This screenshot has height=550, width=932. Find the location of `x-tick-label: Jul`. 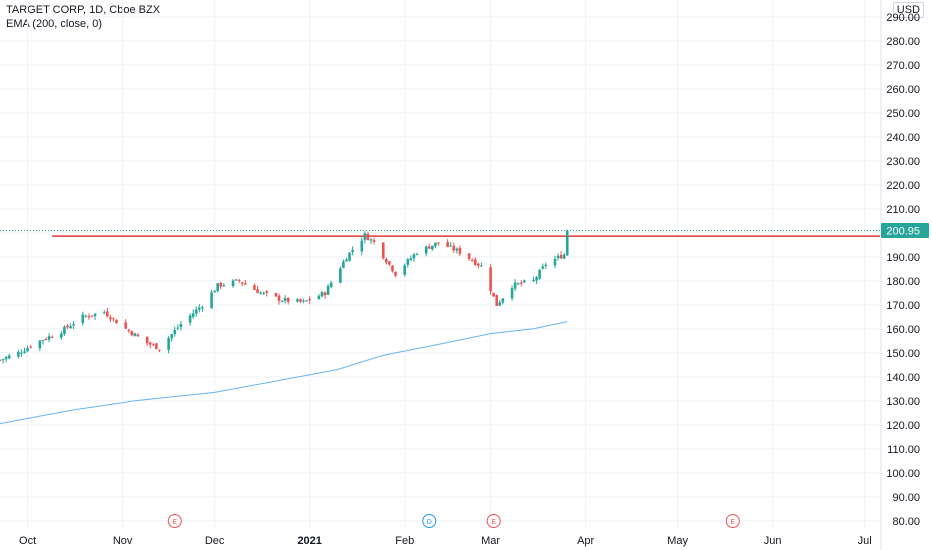

x-tick-label: Jul is located at coordinates (865, 541).